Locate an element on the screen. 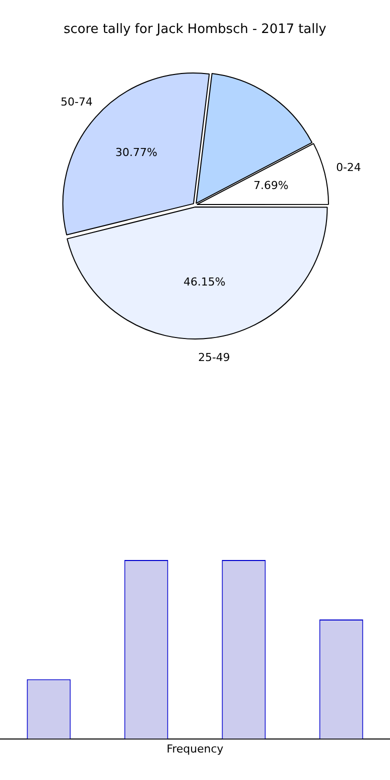  slice-label: 25-49 is located at coordinates (214, 357).